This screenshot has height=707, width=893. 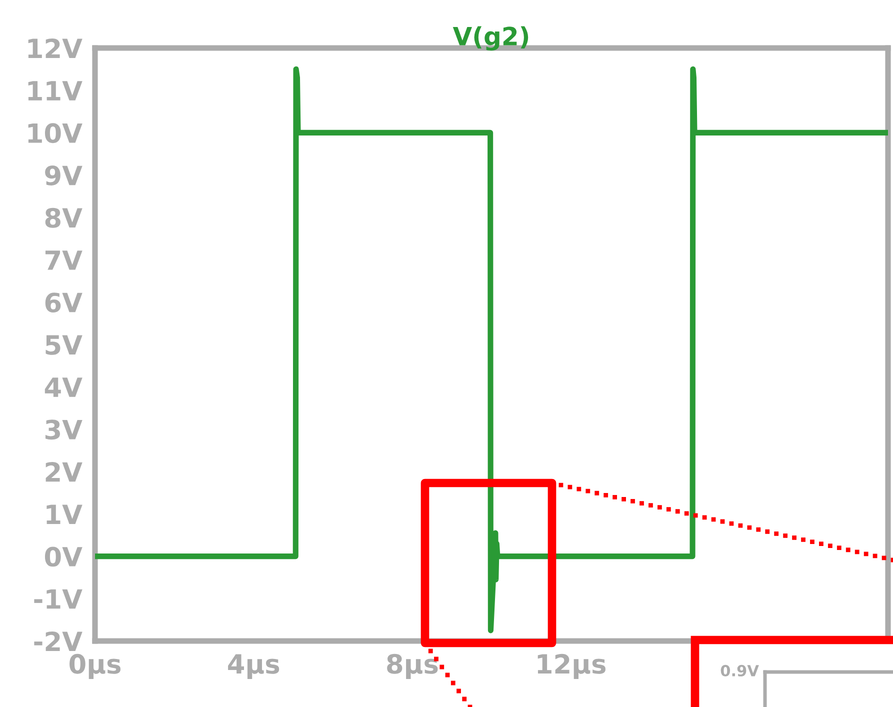 I want to click on y-tick-label: 12V, so click(x=55, y=48).